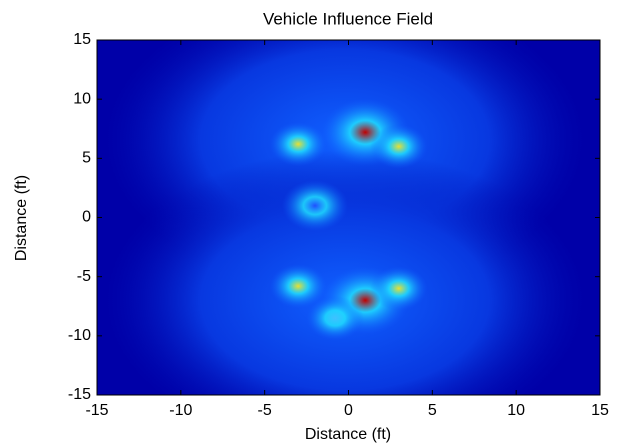 This screenshot has height=445, width=617. Describe the element at coordinates (348, 410) in the screenshot. I see `x-tick-label: 0` at that location.